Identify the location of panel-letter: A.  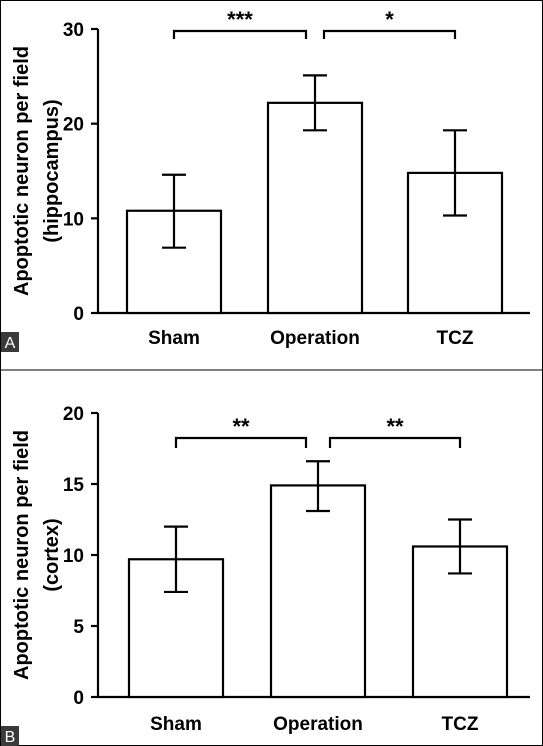
(10, 343).